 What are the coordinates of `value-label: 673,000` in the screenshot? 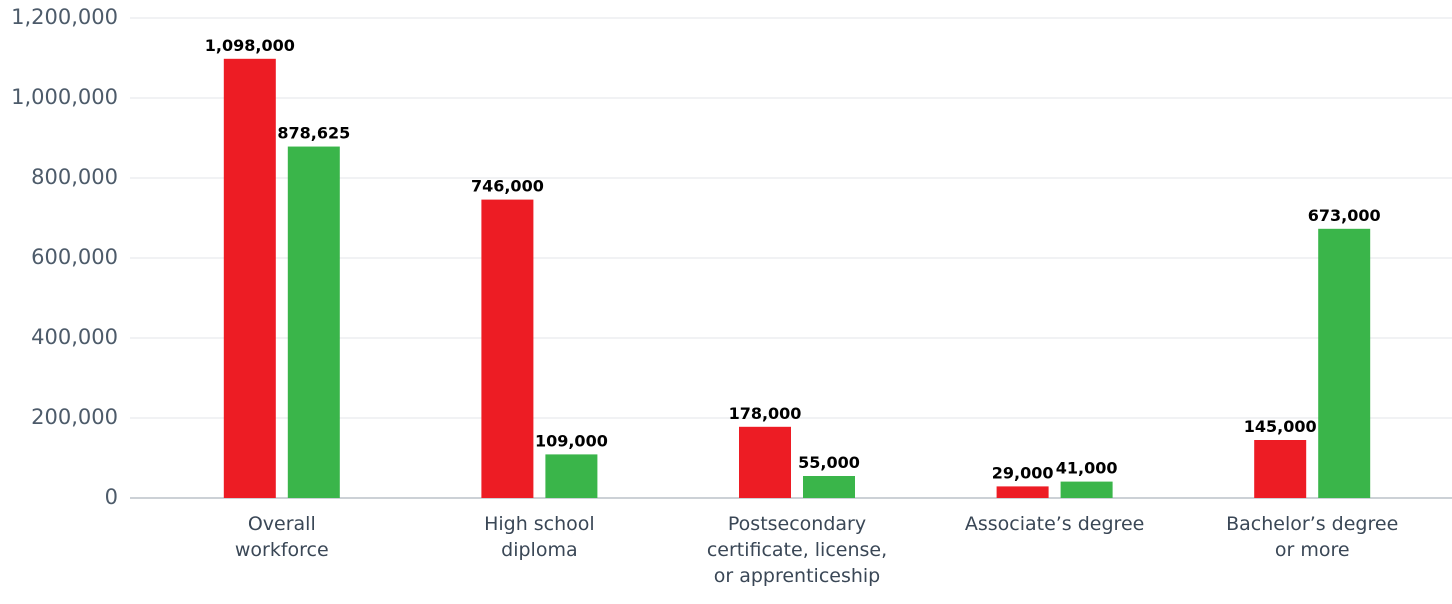 It's located at (1344, 215).